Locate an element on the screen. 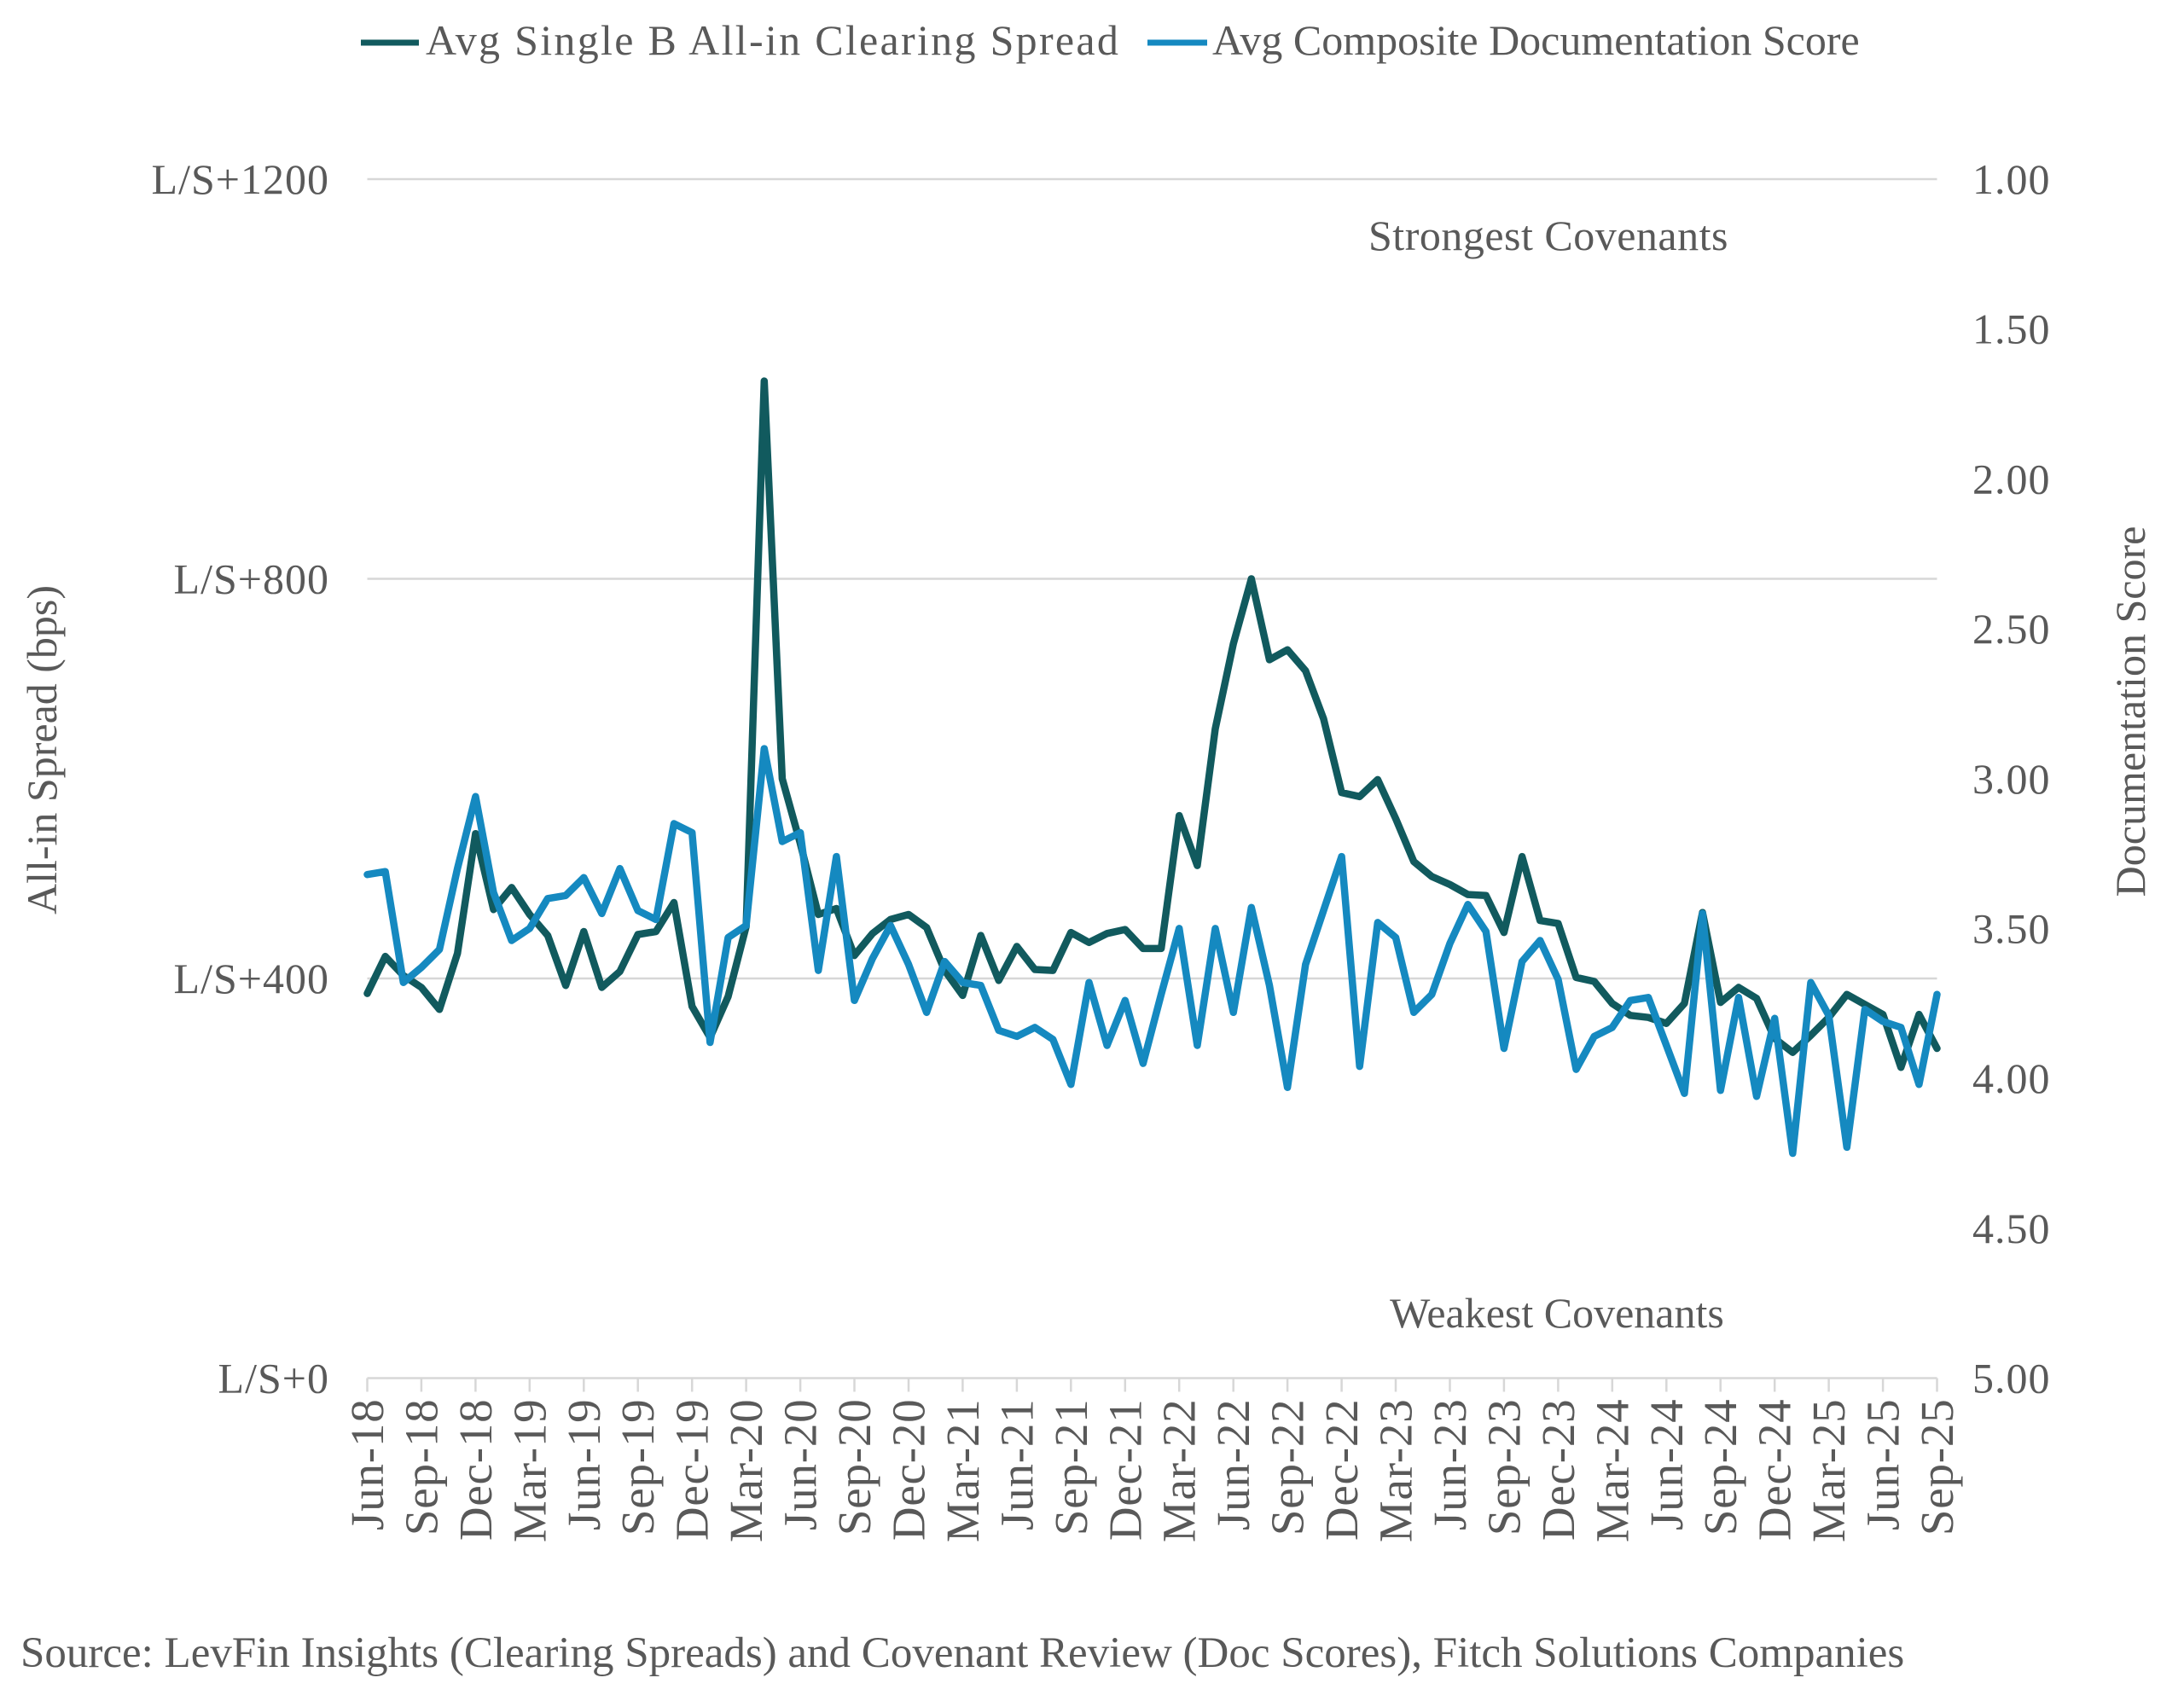 This screenshot has width=2184, height=1701. svg-text: Dec-22 is located at coordinates (1342, 1470).